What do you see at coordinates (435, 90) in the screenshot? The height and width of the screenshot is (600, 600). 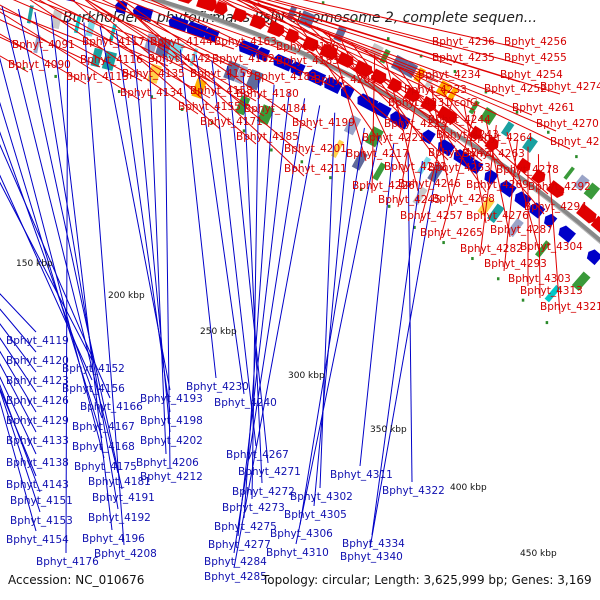 I see `forward-gene-label: Bphyt_4233` at bounding box center [435, 90].